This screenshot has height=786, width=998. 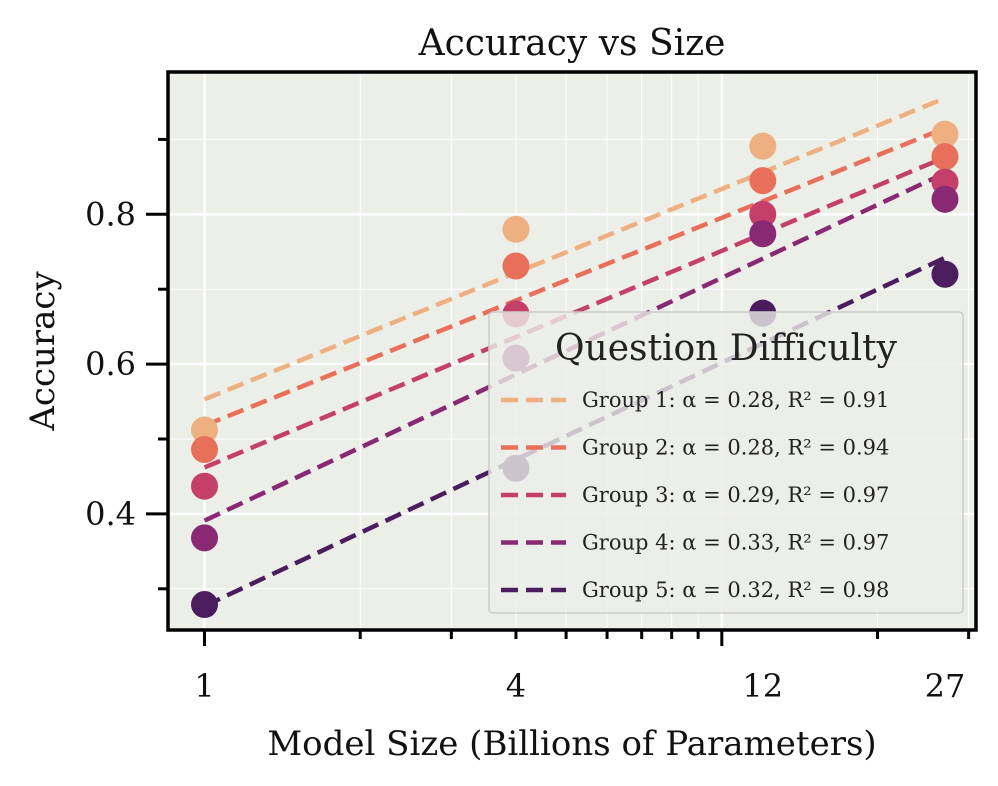 I want to click on legend-label: Group 3: α = 0.29, R² = 0.97, so click(x=735, y=495).